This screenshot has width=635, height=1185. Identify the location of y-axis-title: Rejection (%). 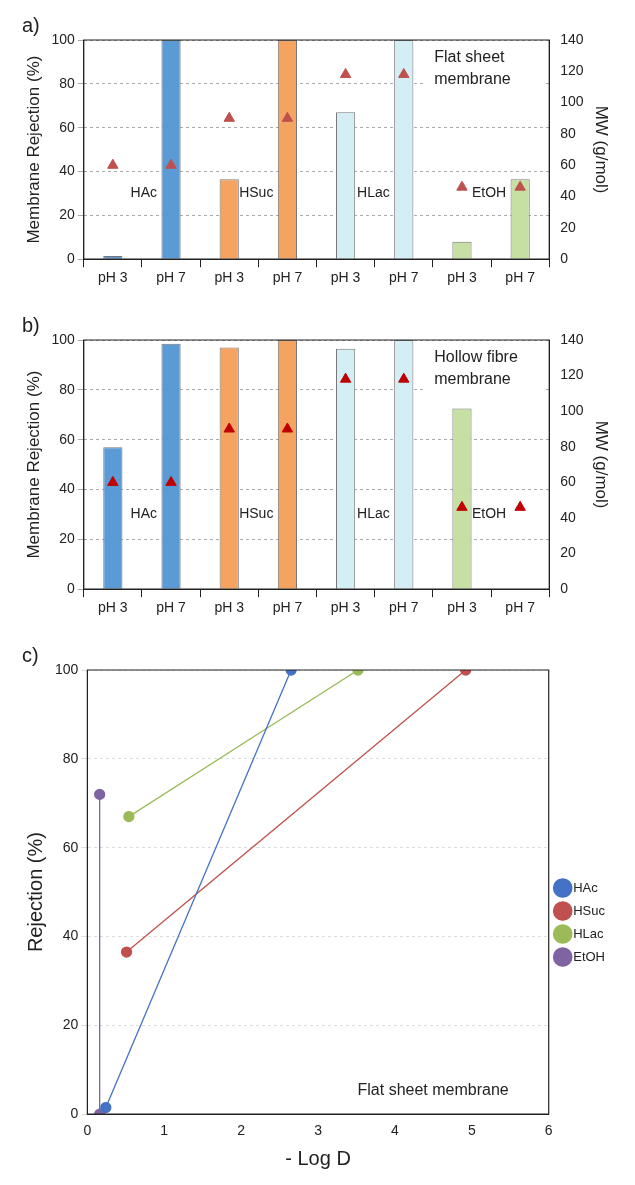
(34, 892).